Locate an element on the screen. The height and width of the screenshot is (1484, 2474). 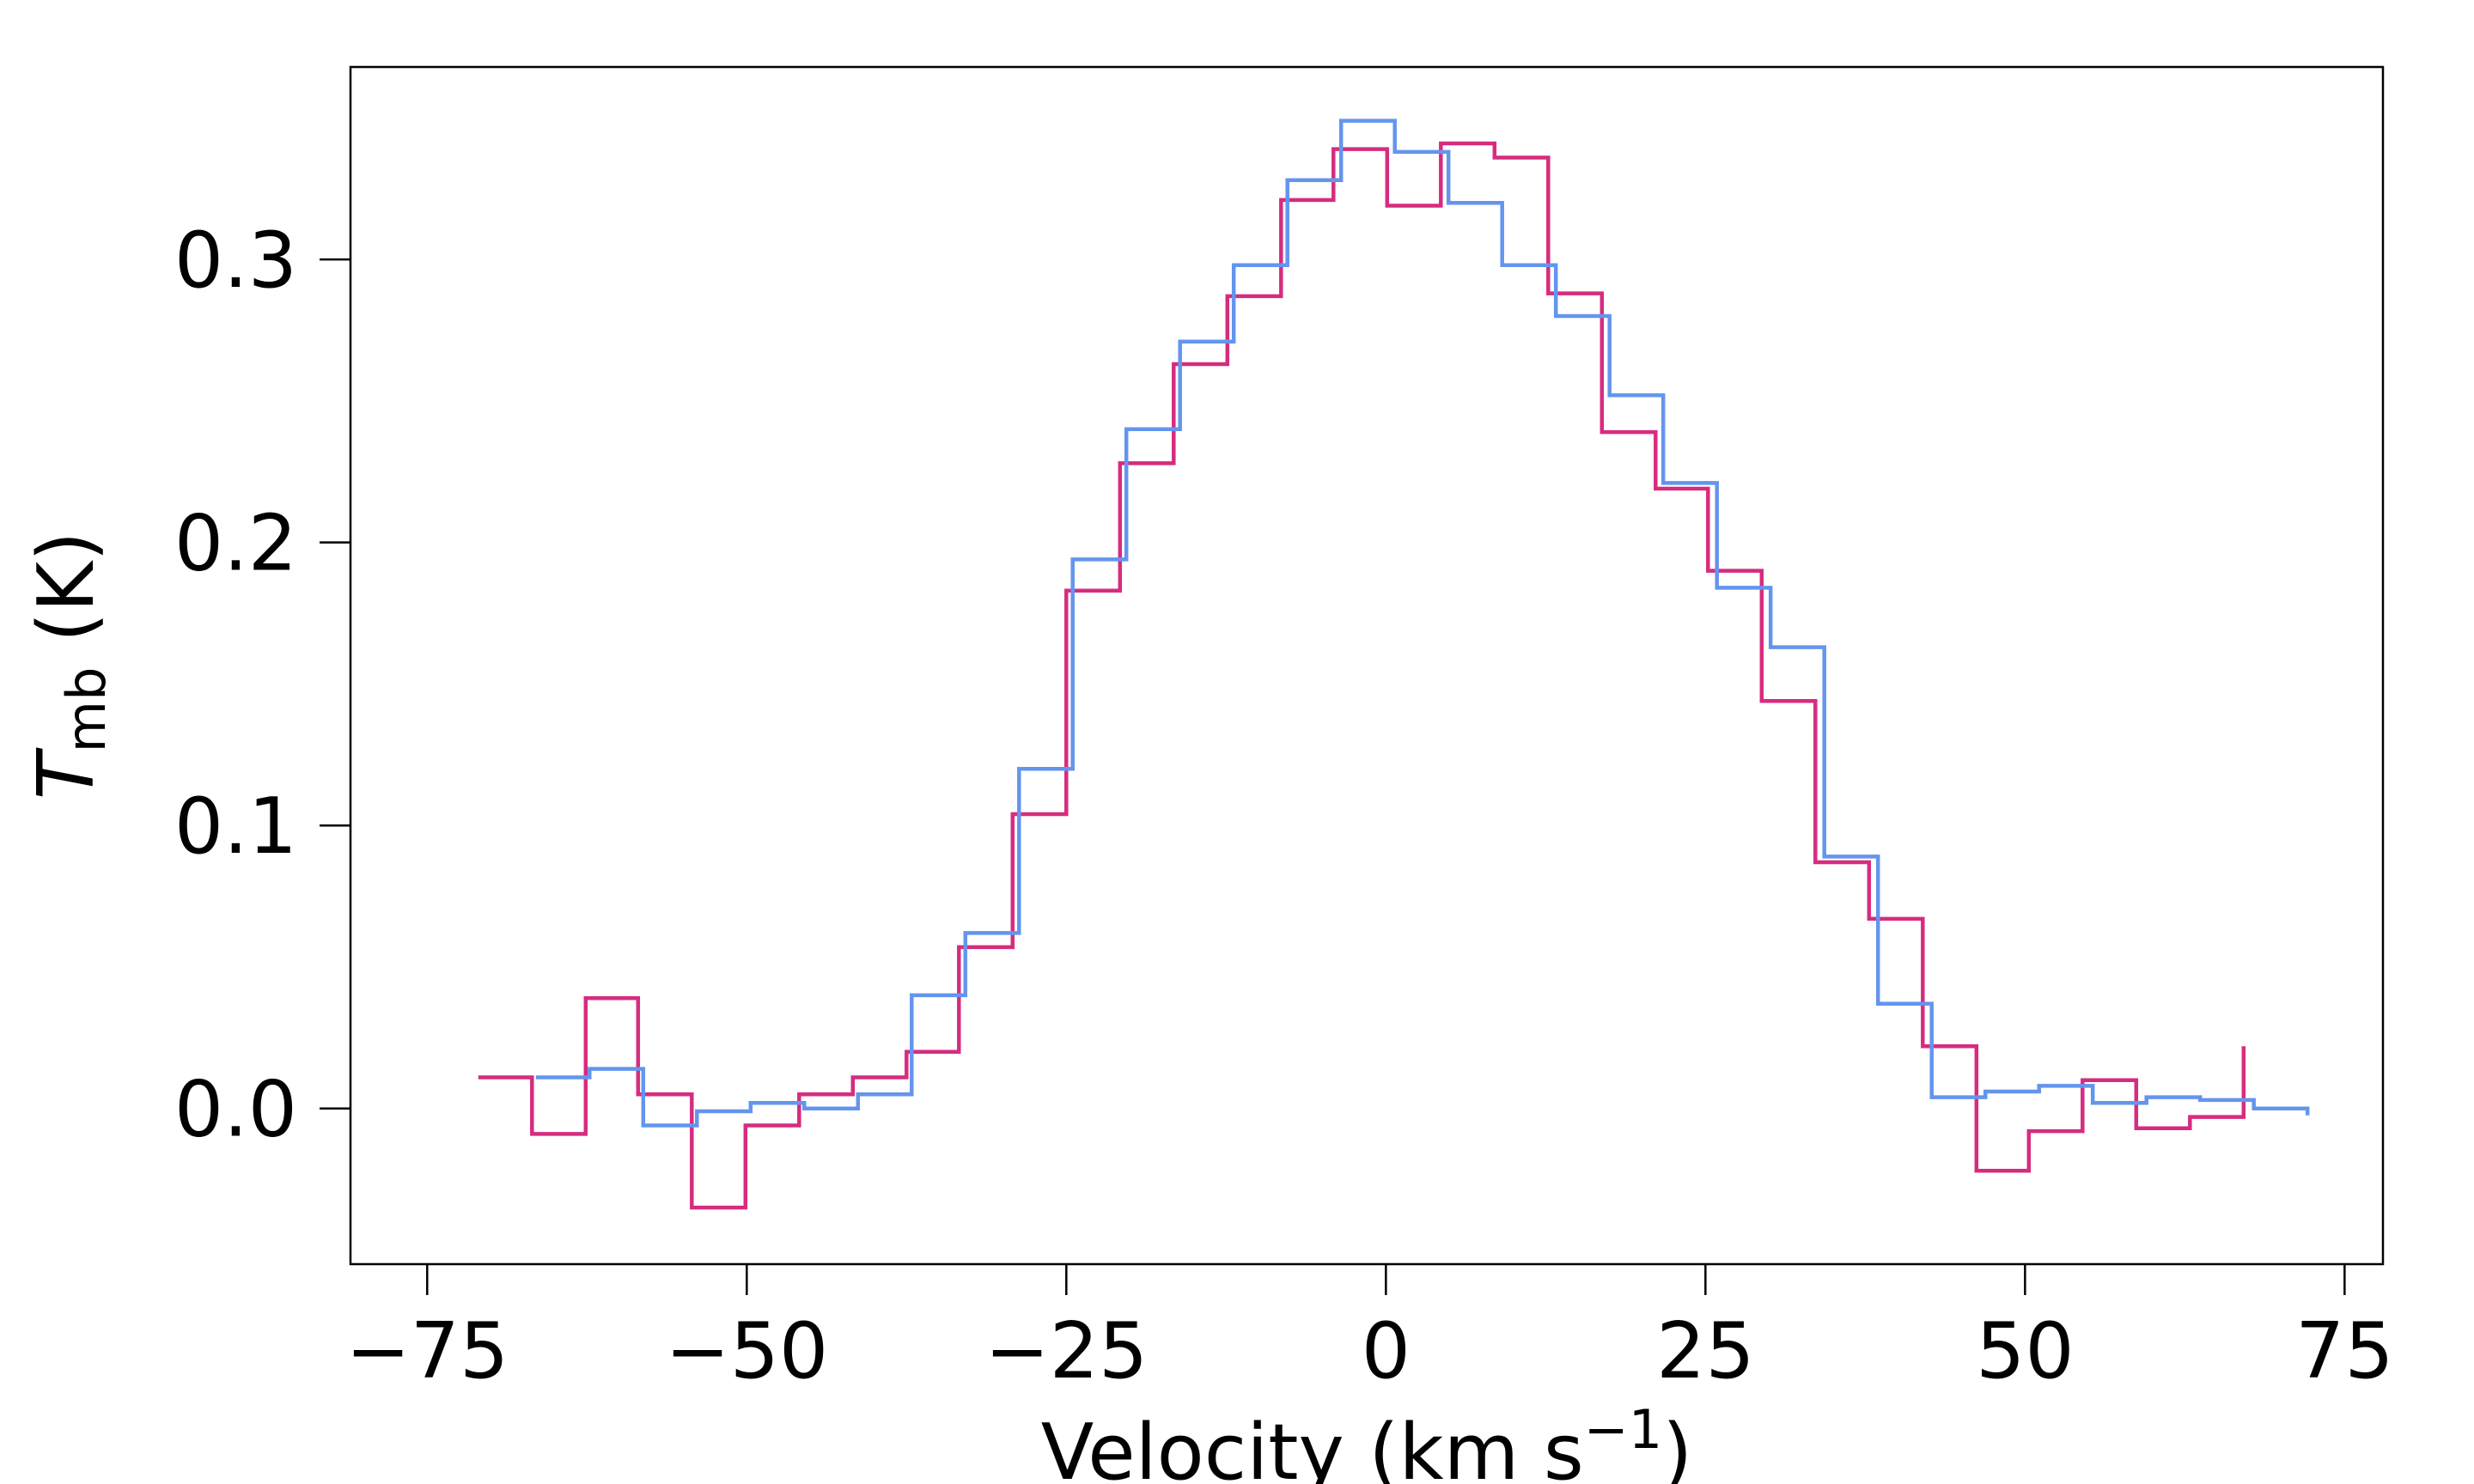
y-tick-label: 0.2 is located at coordinates (235, 544).